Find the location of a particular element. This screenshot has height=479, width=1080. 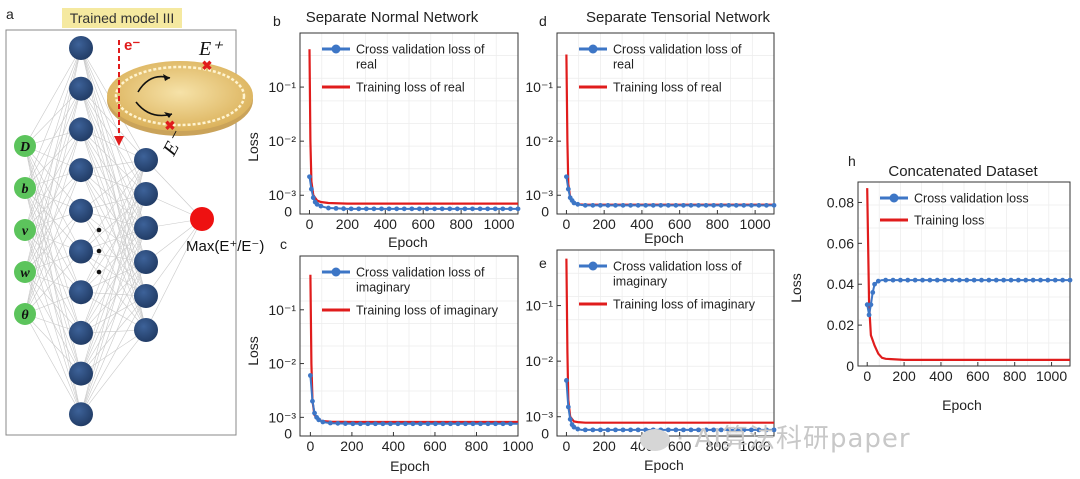

resonator-disk: ✖ ✖ is located at coordinates (180, 97).